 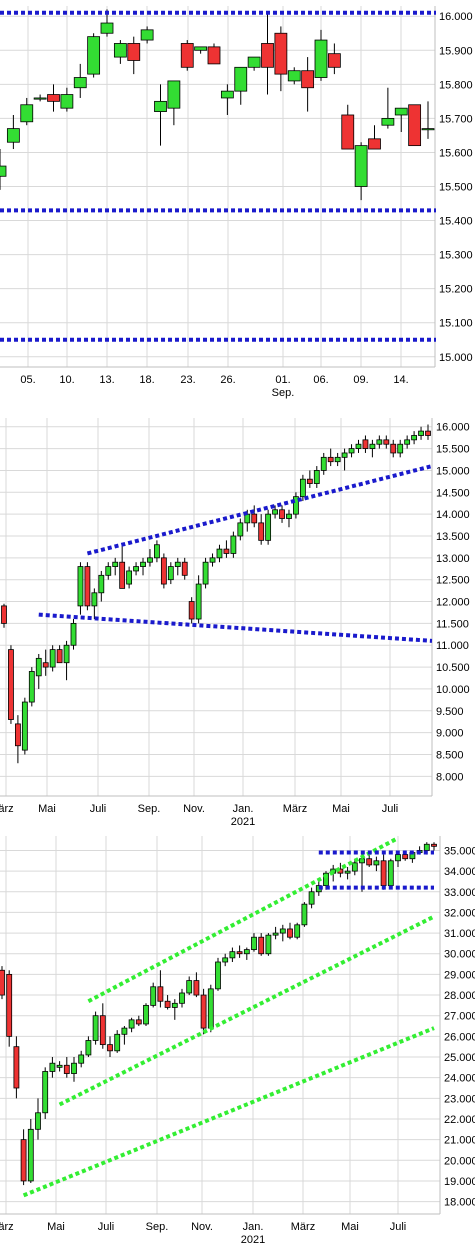 What do you see at coordinates (453, 559) in the screenshot?
I see `y-tick-label: 13.000` at bounding box center [453, 559].